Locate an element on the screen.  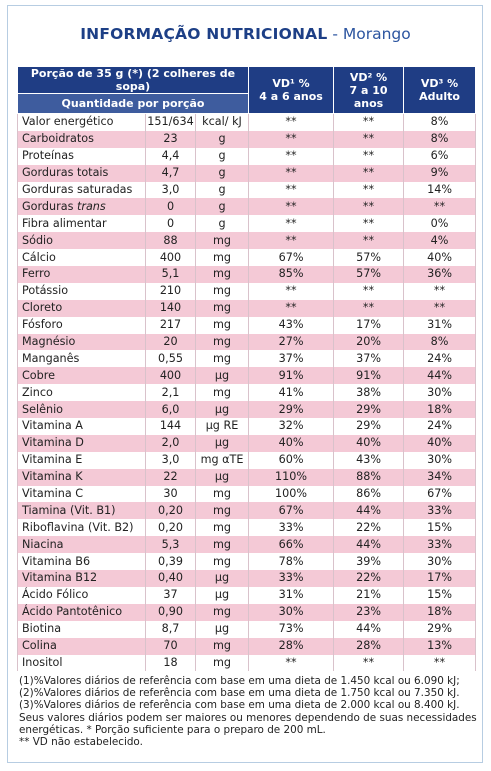
daily-value: 20% is located at coordinates (369, 342).